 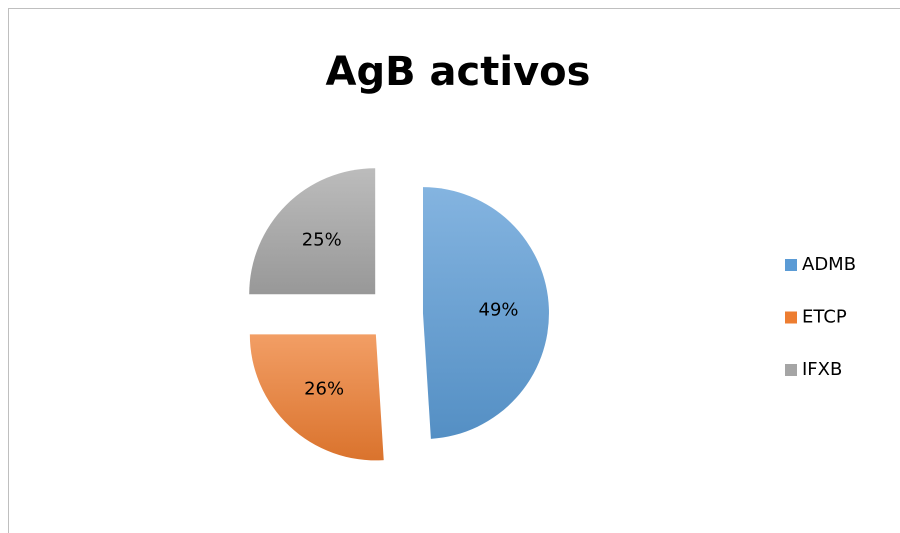 What do you see at coordinates (324, 389) in the screenshot?
I see `data-label: 26%` at bounding box center [324, 389].